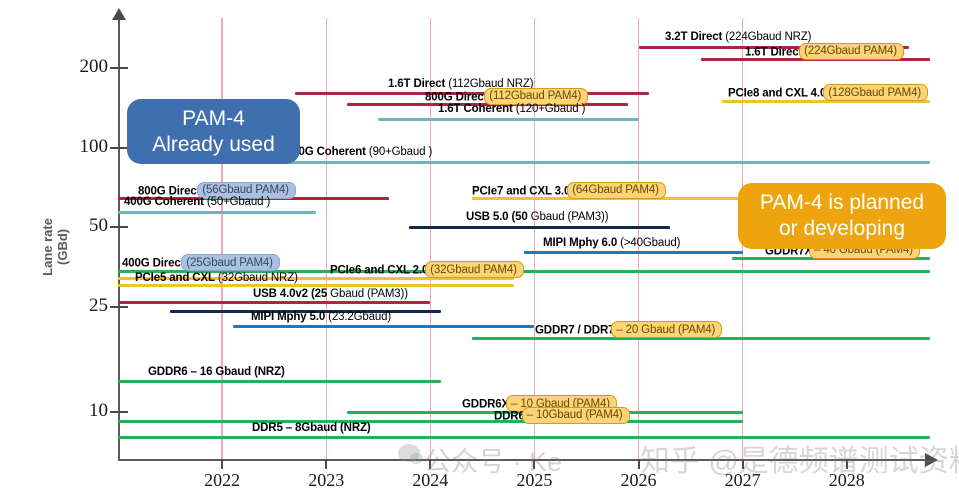 This screenshot has width=959, height=493. I want to click on series-label-detail: – 20 Gbaud (PAM4), so click(667, 330).